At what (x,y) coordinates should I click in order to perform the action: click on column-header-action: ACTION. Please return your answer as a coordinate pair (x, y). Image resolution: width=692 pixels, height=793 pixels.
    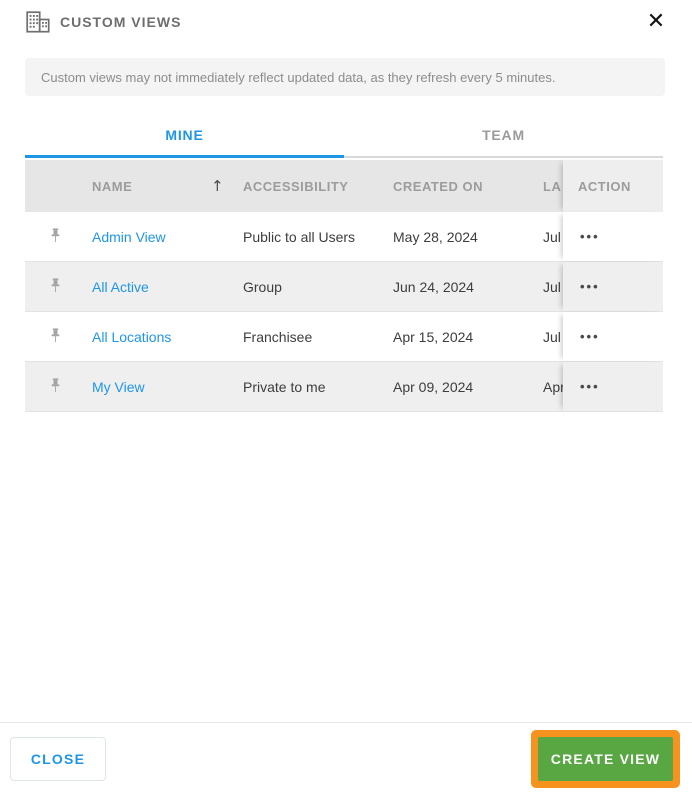
    Looking at the image, I should click on (613, 186).